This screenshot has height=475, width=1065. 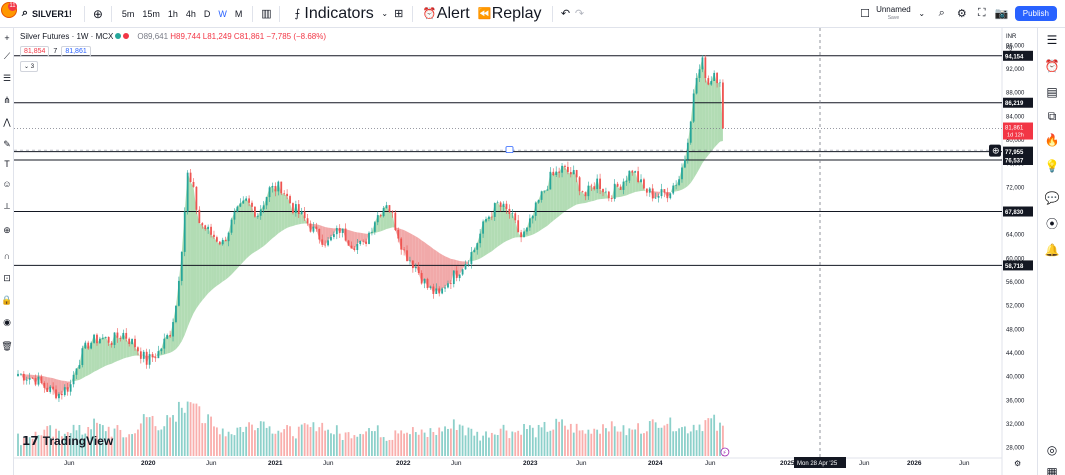 I want to click on alert-button: ⏰ Alert, so click(x=446, y=14).